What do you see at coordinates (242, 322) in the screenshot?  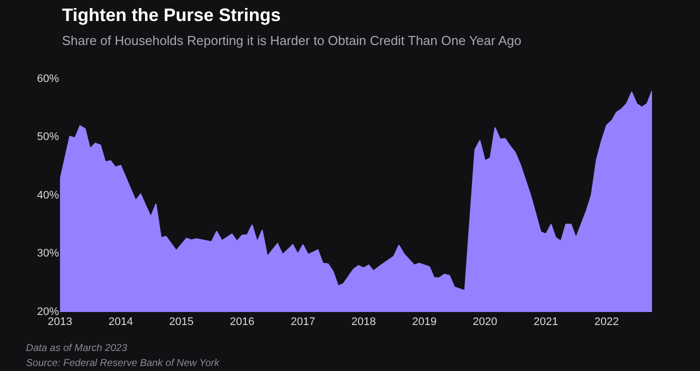 I see `x-tick-label: 2016` at bounding box center [242, 322].